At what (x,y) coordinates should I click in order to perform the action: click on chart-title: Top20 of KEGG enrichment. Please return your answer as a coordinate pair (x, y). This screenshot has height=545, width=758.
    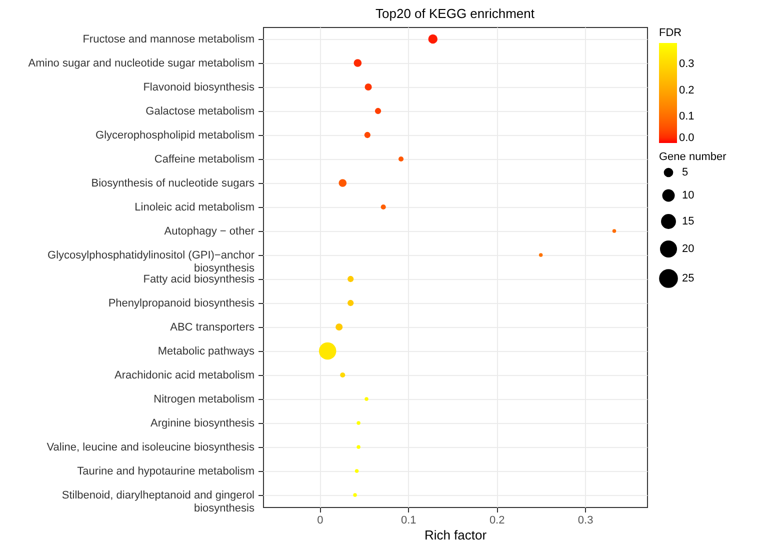
    Looking at the image, I should click on (455, 13).